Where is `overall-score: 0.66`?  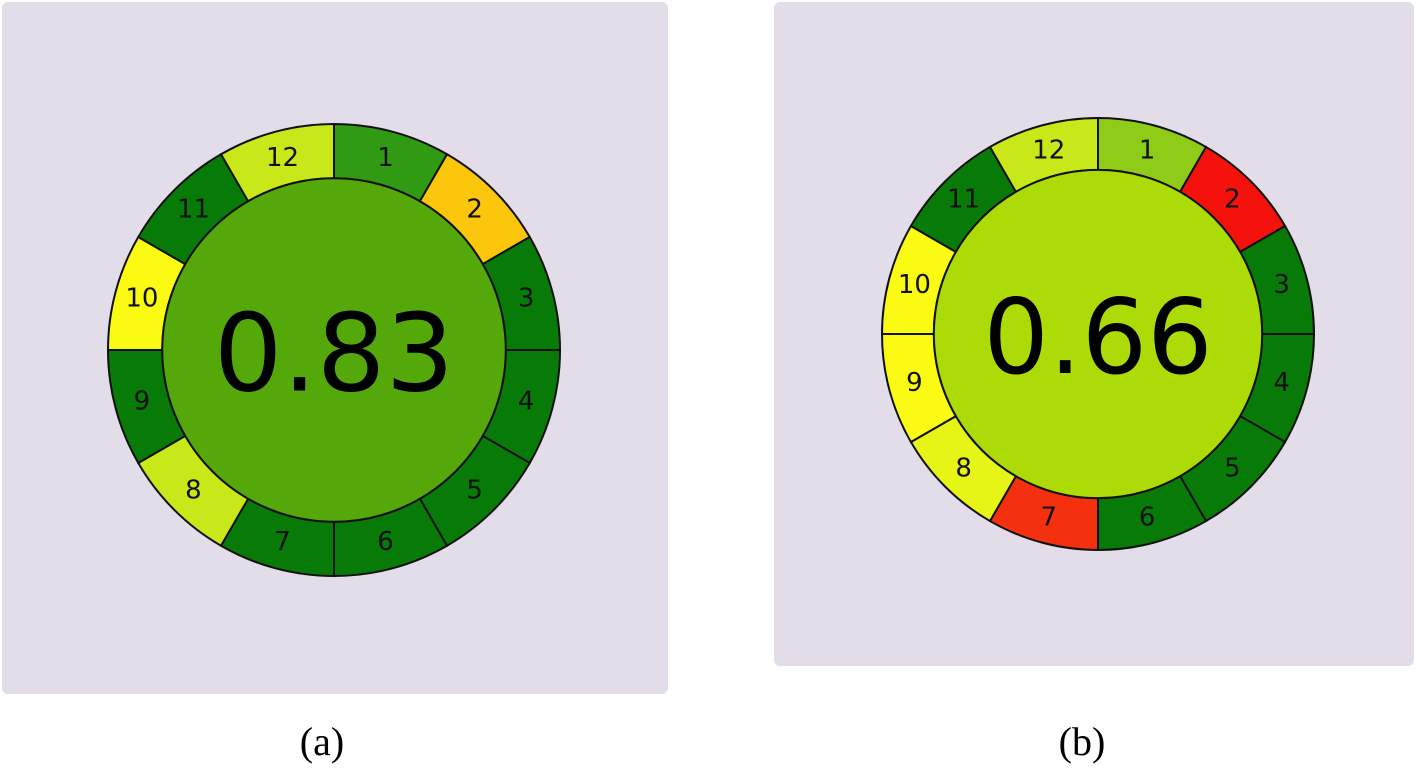
overall-score: 0.66 is located at coordinates (1097, 338).